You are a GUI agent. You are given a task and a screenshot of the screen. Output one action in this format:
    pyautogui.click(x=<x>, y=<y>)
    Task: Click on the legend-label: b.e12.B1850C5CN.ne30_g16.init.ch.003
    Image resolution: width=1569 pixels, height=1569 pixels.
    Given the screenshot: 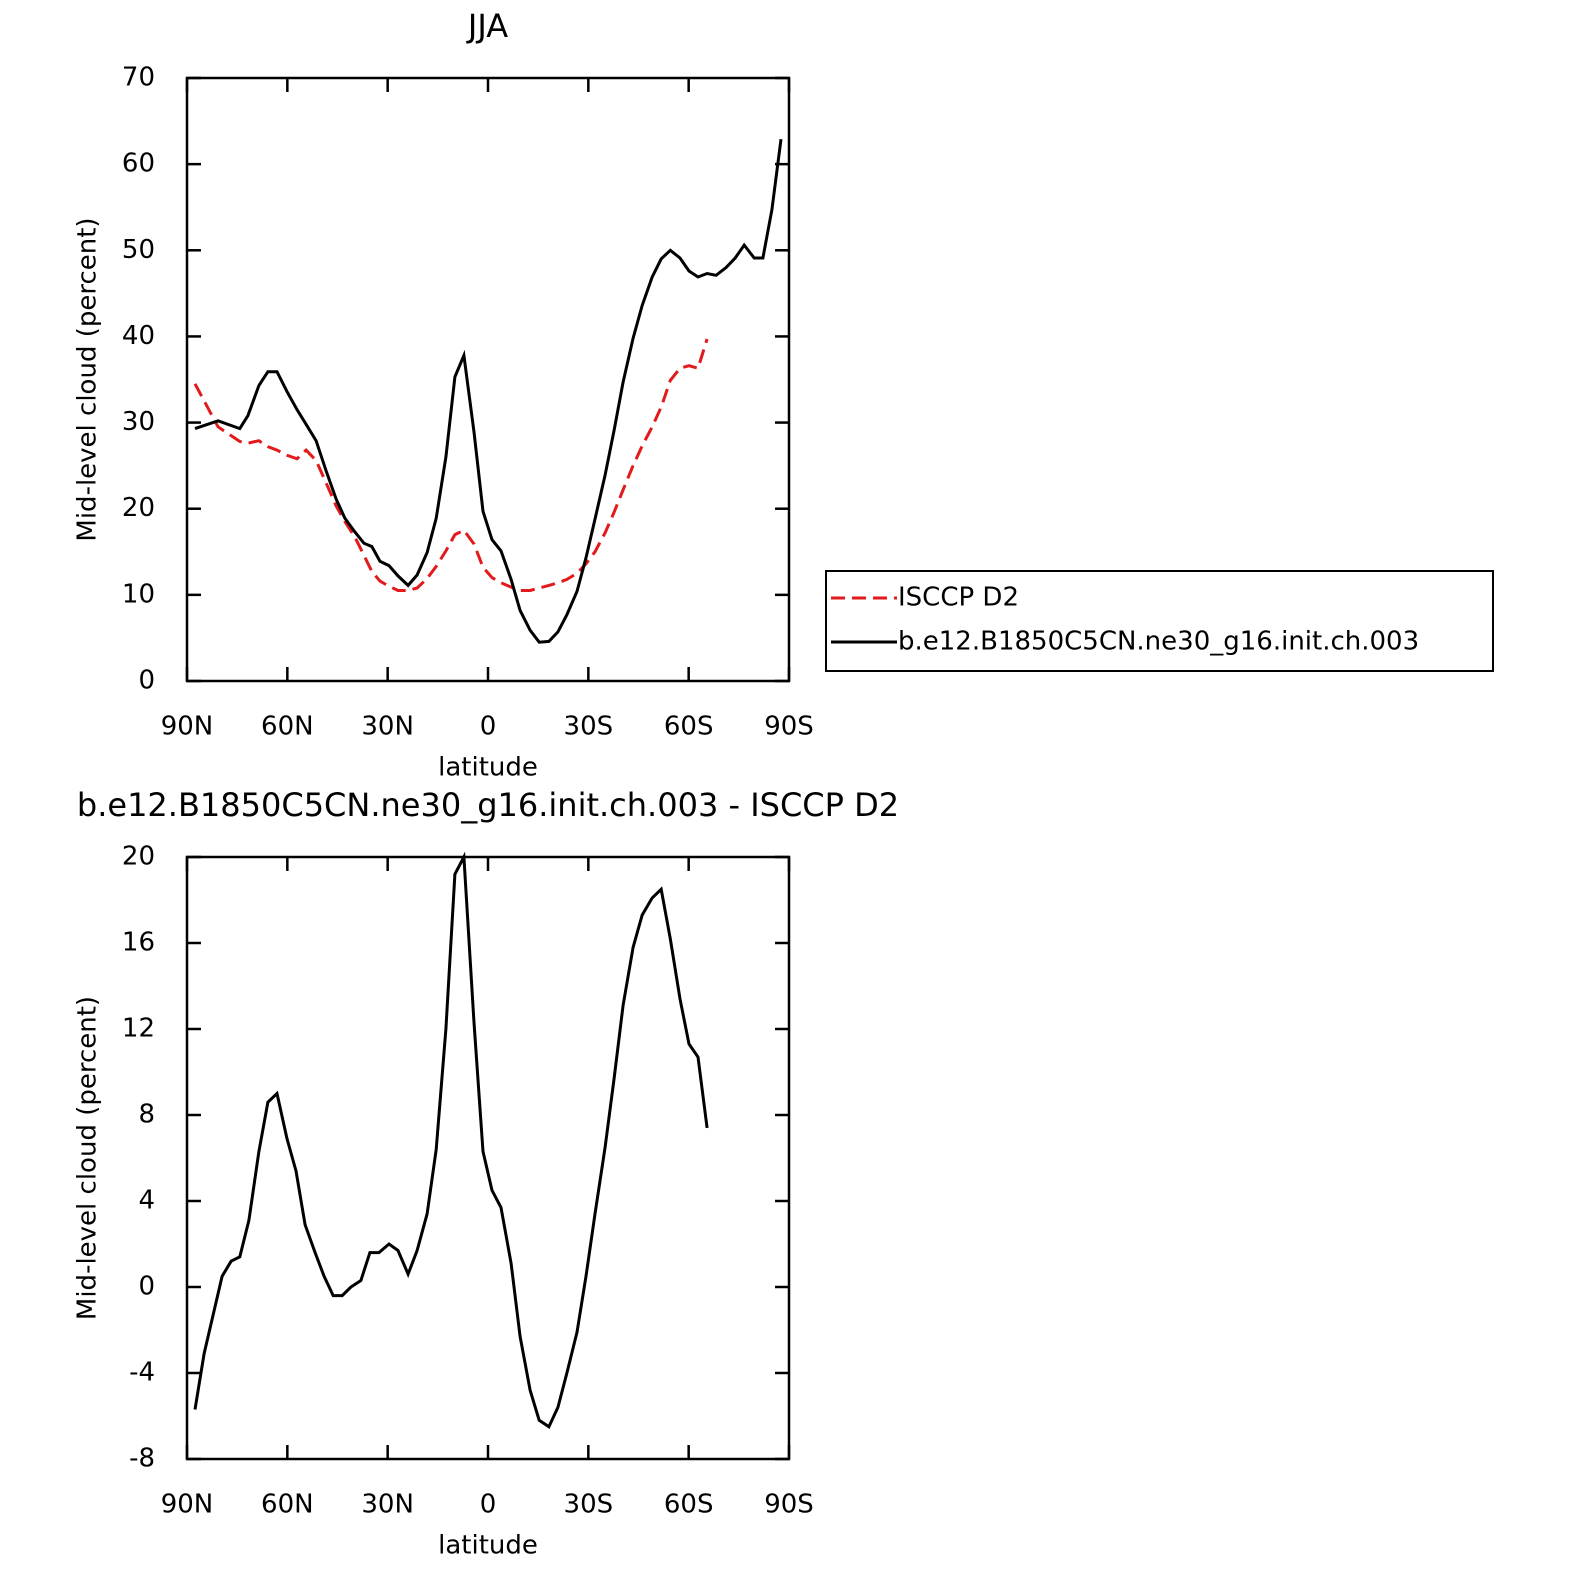 What is the action you would take?
    pyautogui.click(x=1158, y=642)
    